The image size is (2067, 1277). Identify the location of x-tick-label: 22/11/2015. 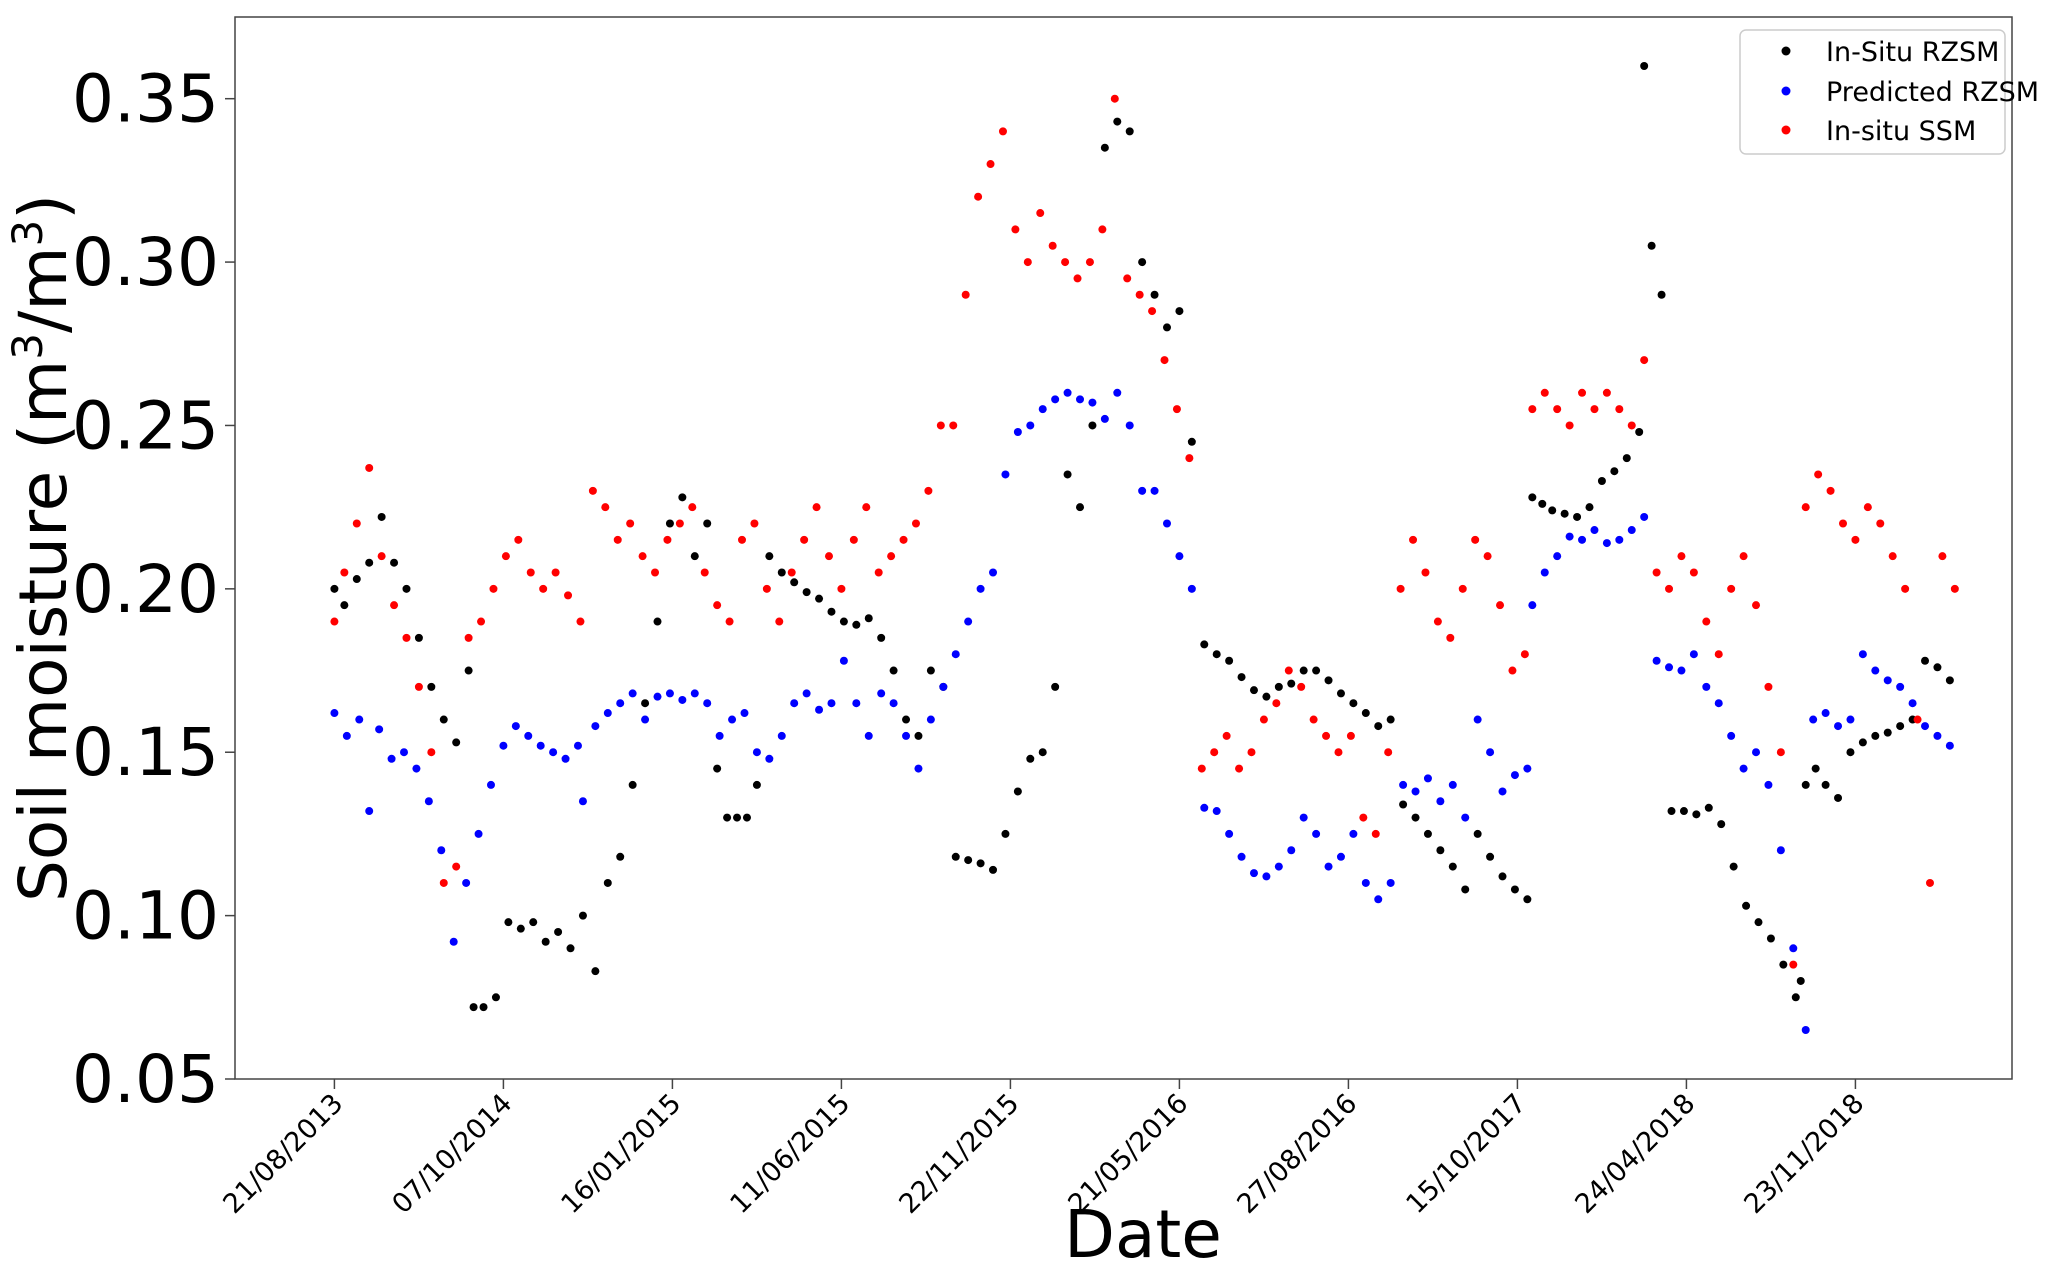
(959, 1154).